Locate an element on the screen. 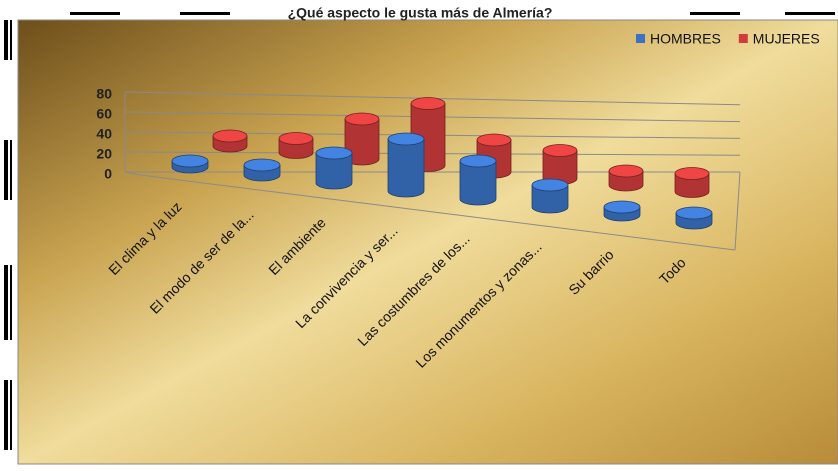 This screenshot has width=838, height=471. y-tick-label: 80 is located at coordinates (104, 94).